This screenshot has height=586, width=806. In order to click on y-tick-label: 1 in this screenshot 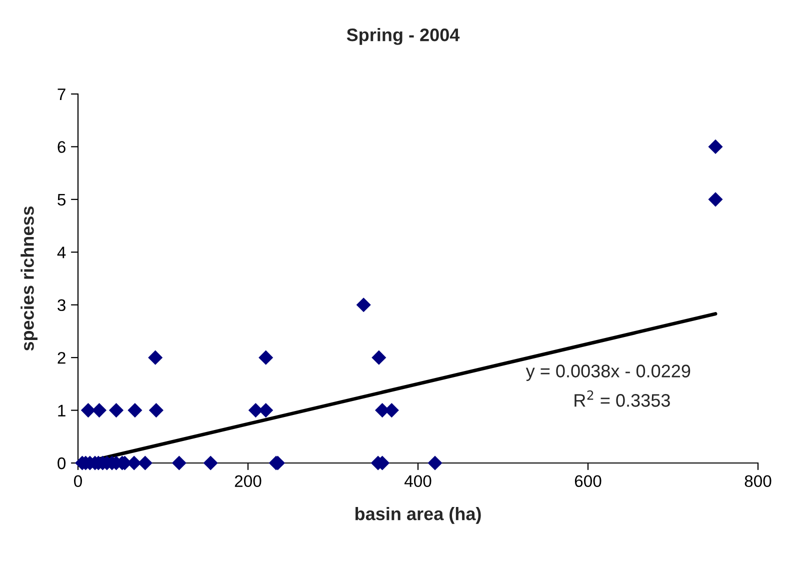, I will do `click(62, 410)`.